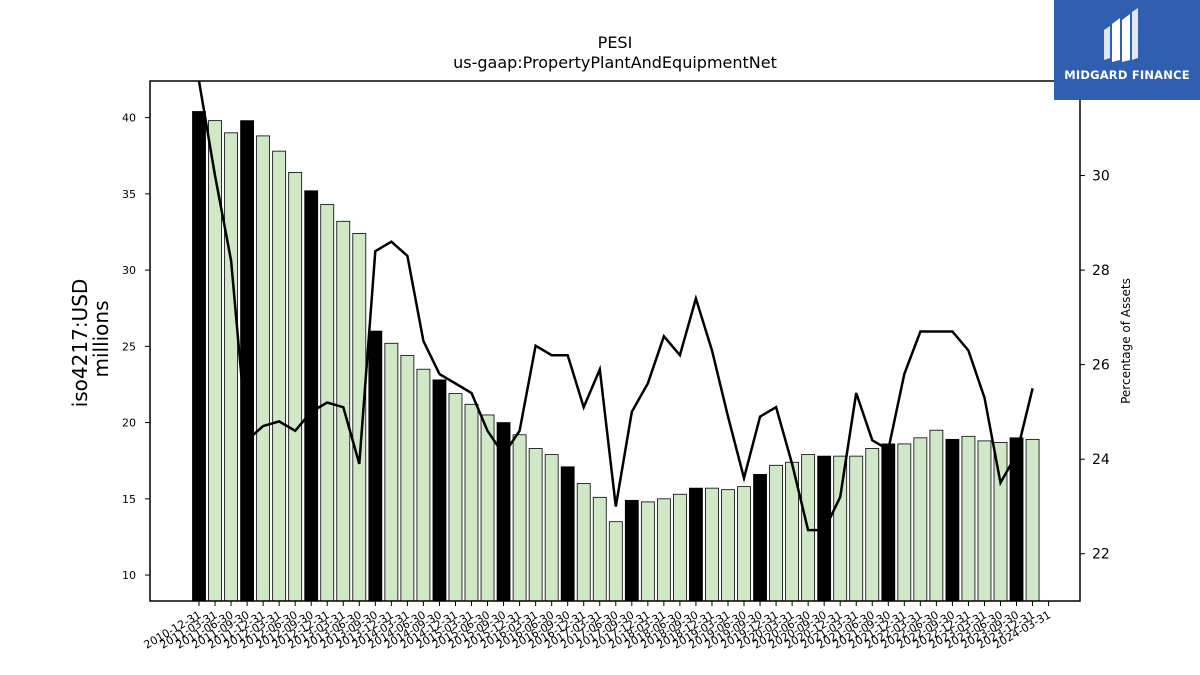 The width and height of the screenshot is (1200, 675). What do you see at coordinates (1101, 366) in the screenshot?
I see `y2-tick-label: 26` at bounding box center [1101, 366].